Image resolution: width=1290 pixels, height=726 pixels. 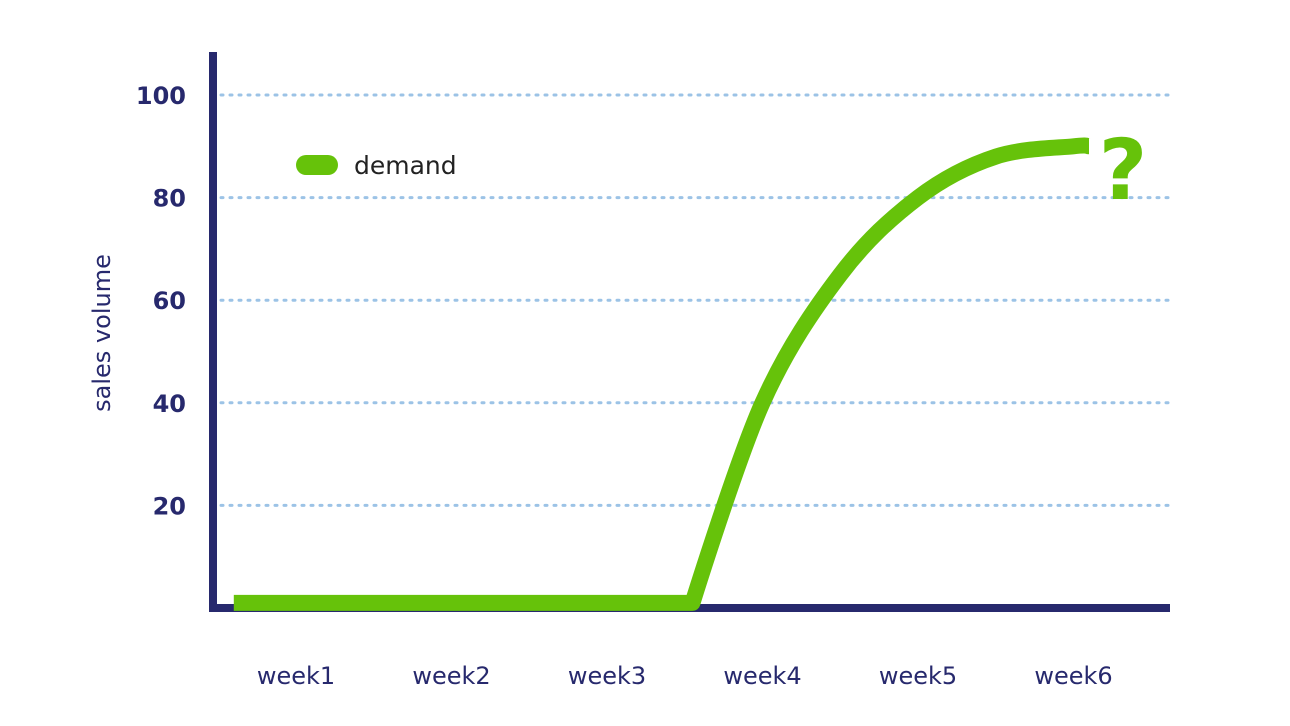 What do you see at coordinates (607, 676) in the screenshot?
I see `x-tick-label-week3: week3` at bounding box center [607, 676].